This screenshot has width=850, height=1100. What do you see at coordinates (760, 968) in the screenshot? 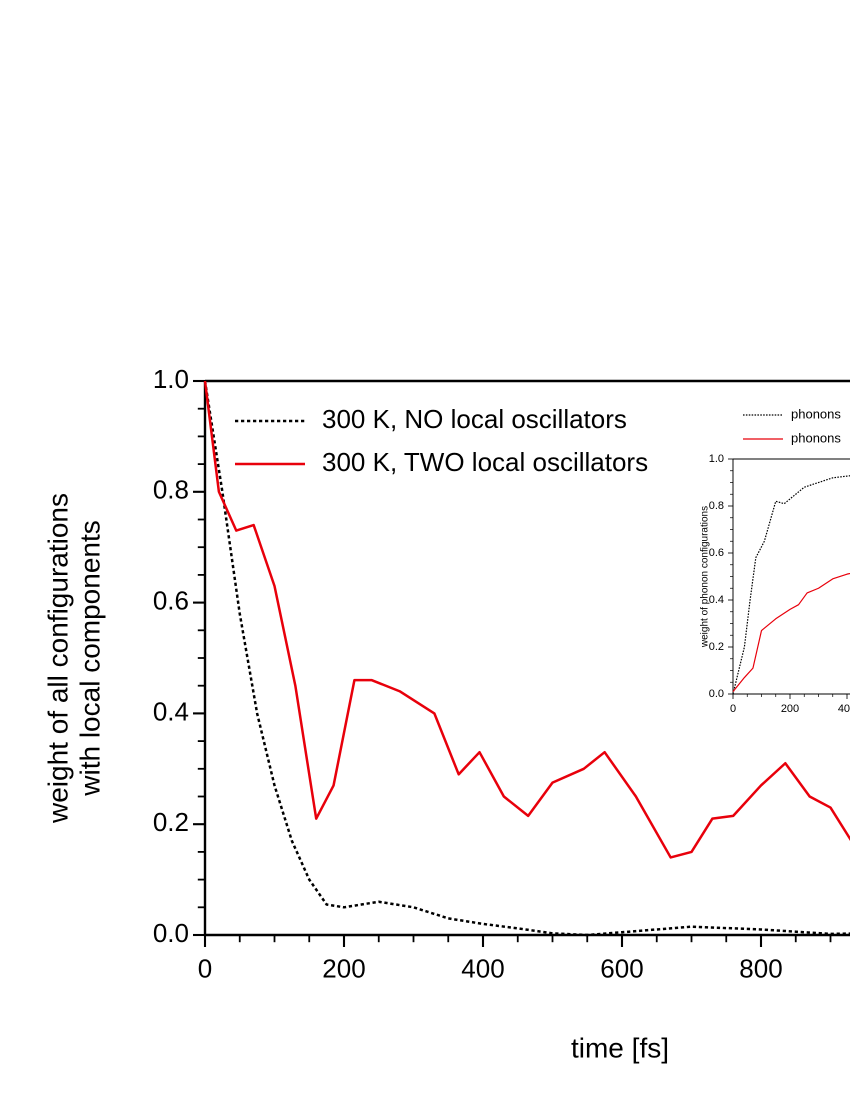
I see `x-tick-label: 800` at bounding box center [760, 968].